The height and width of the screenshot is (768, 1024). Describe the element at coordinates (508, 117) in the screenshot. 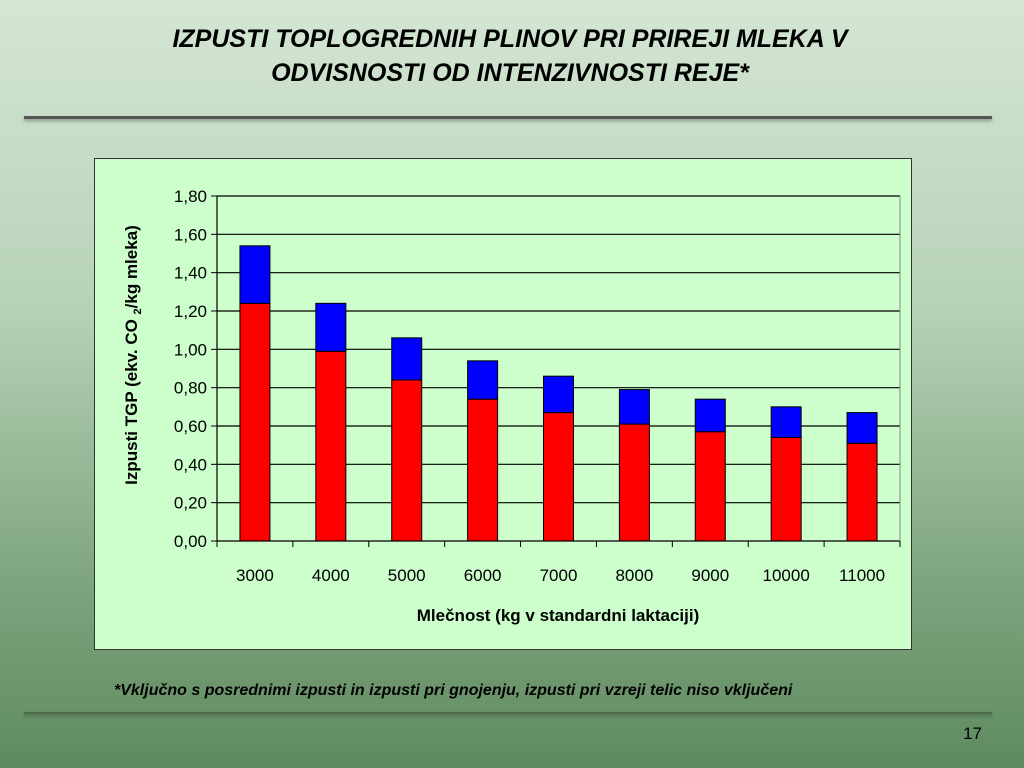

I see `title-divider` at that location.